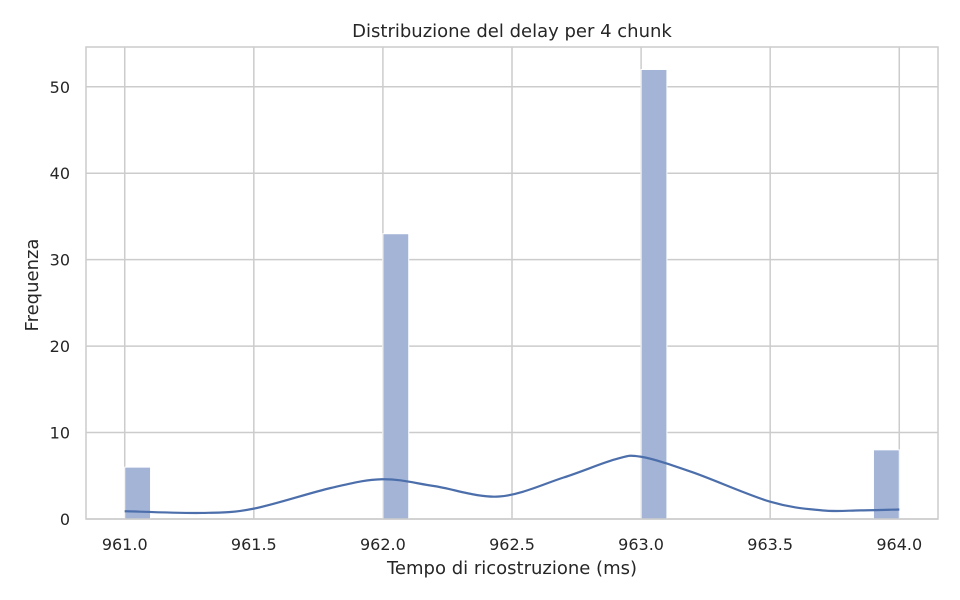  What do you see at coordinates (32, 285) in the screenshot?
I see `y-axis-label: Frequenza` at bounding box center [32, 285].